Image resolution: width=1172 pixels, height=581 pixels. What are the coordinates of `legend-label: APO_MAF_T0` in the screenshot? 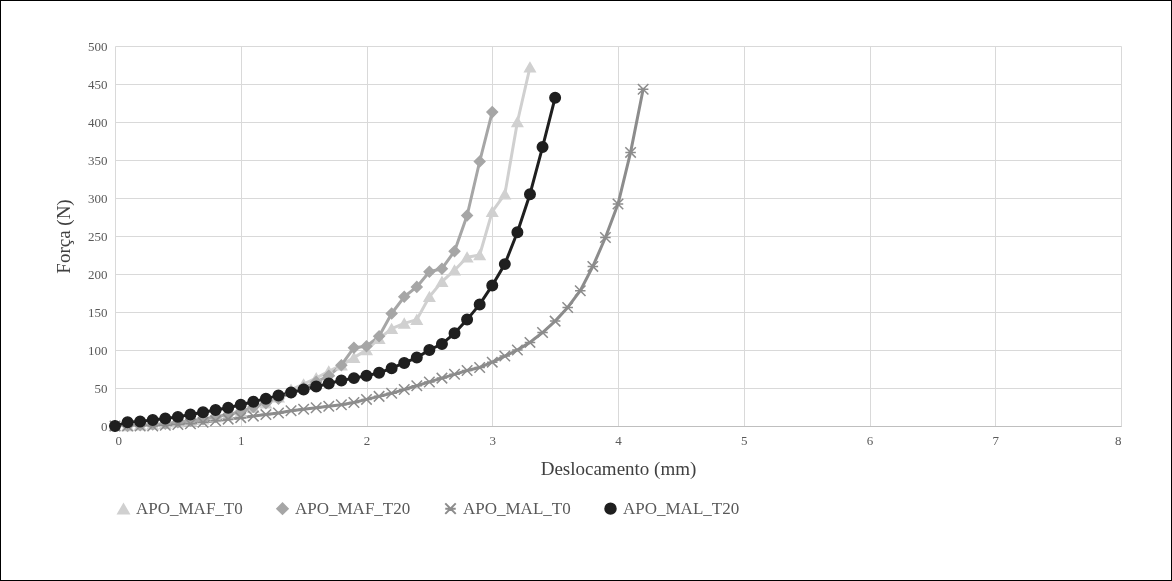 It's located at (189, 508).